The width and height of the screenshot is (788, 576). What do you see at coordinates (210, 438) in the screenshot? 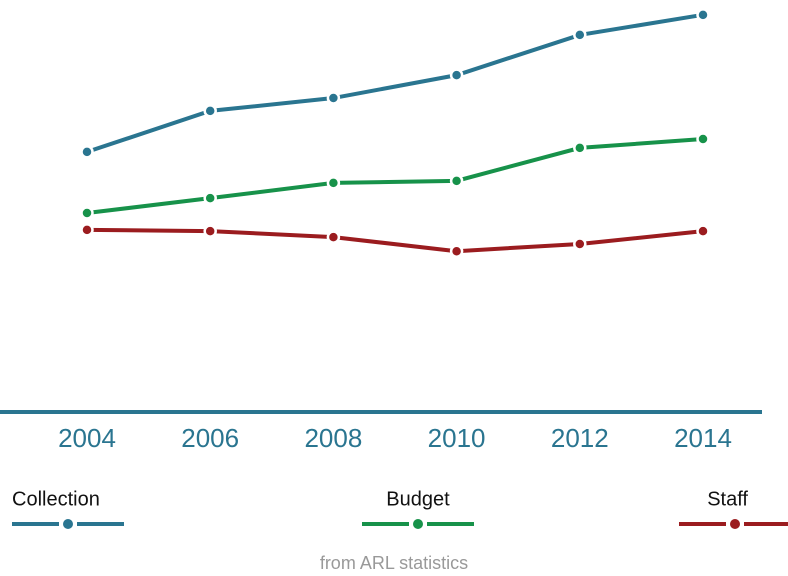
I see `x-tick-label: 2006` at bounding box center [210, 438].